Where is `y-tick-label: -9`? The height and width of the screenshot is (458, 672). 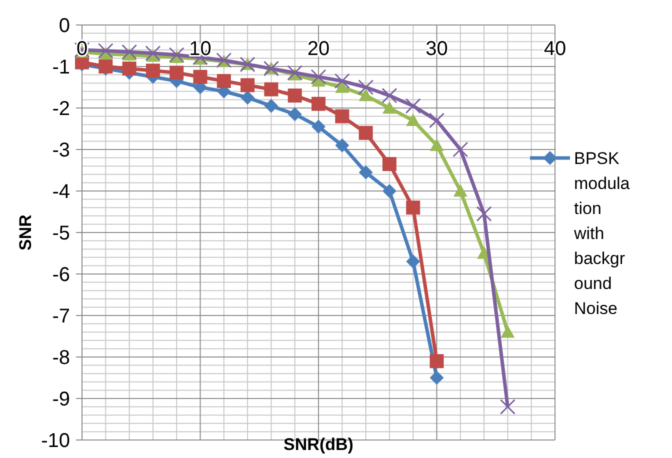 y-tick-label: -9 is located at coordinates (61, 399).